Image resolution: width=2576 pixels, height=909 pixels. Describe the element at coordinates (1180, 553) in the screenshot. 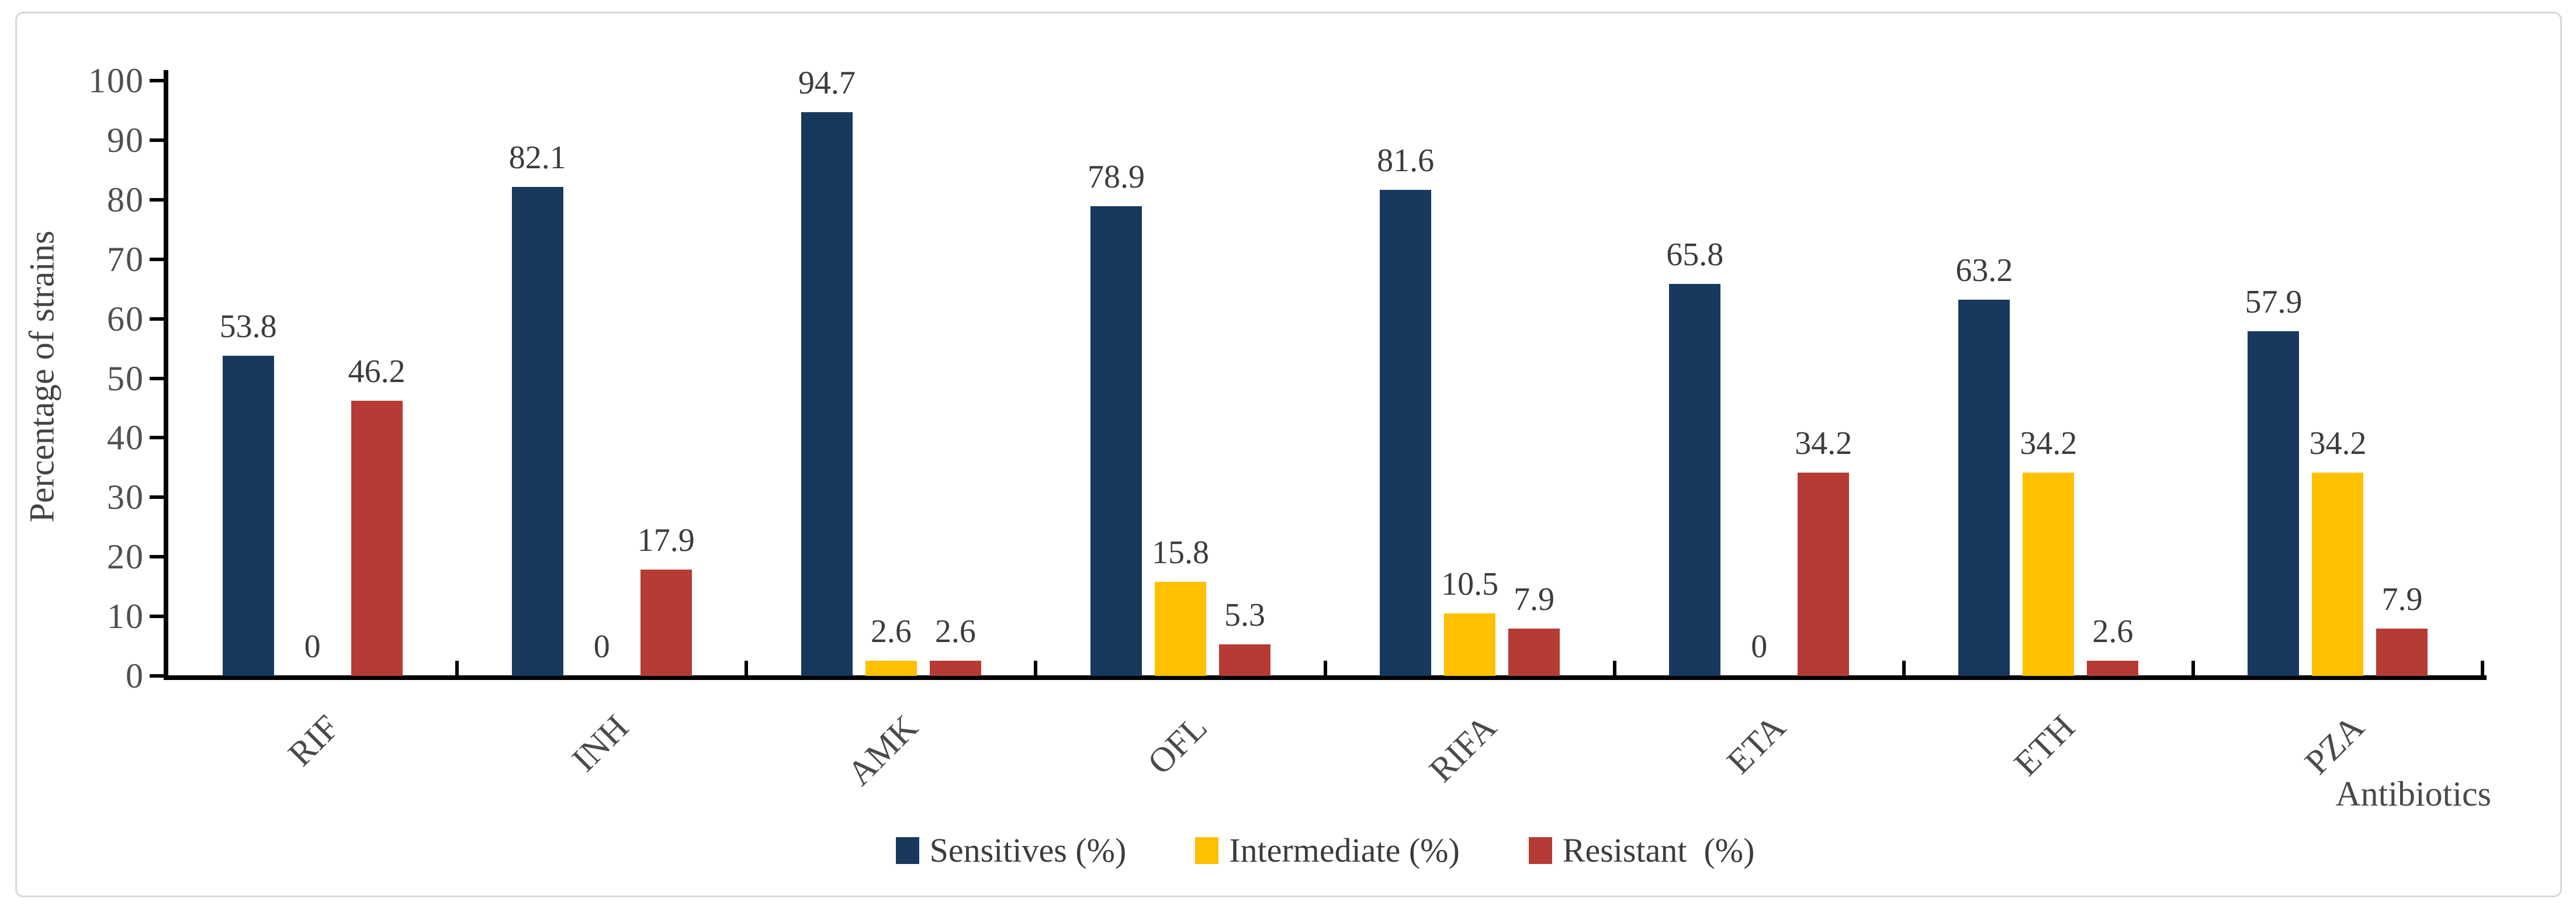

I see `value-label: 15.8` at that location.